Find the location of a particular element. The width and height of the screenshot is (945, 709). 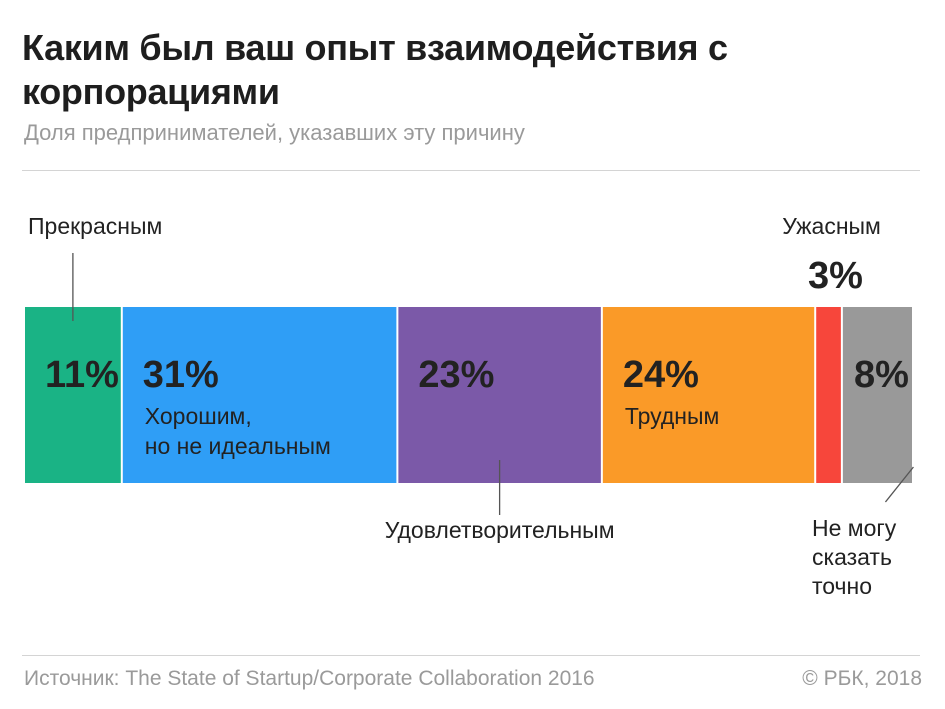

segment-5-bar is located at coordinates (828, 395).